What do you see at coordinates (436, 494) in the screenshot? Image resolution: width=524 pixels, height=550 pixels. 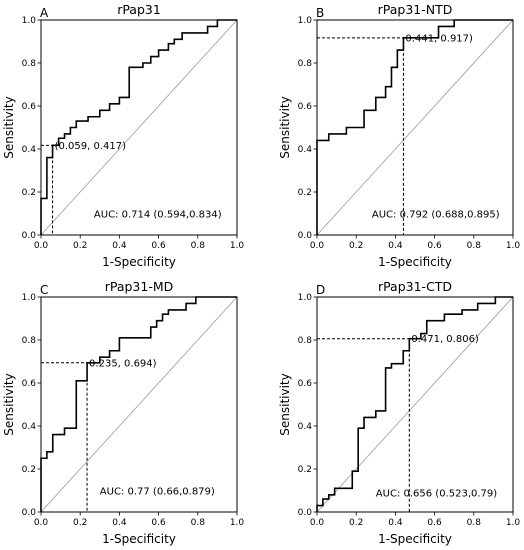 I see `auc-label: AUC: 0.656 (0.523,0.79)` at bounding box center [436, 494].